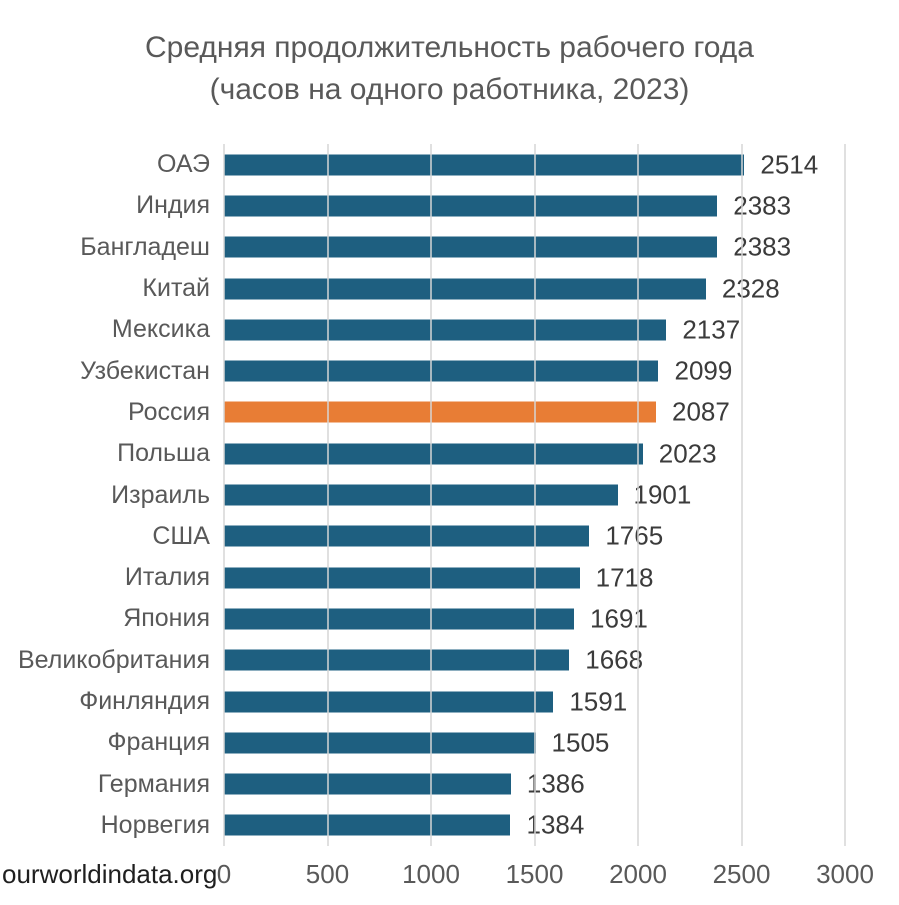 This screenshot has height=905, width=899. Describe the element at coordinates (327, 874) in the screenshot. I see `x-axis-tick-label: 500` at that location.